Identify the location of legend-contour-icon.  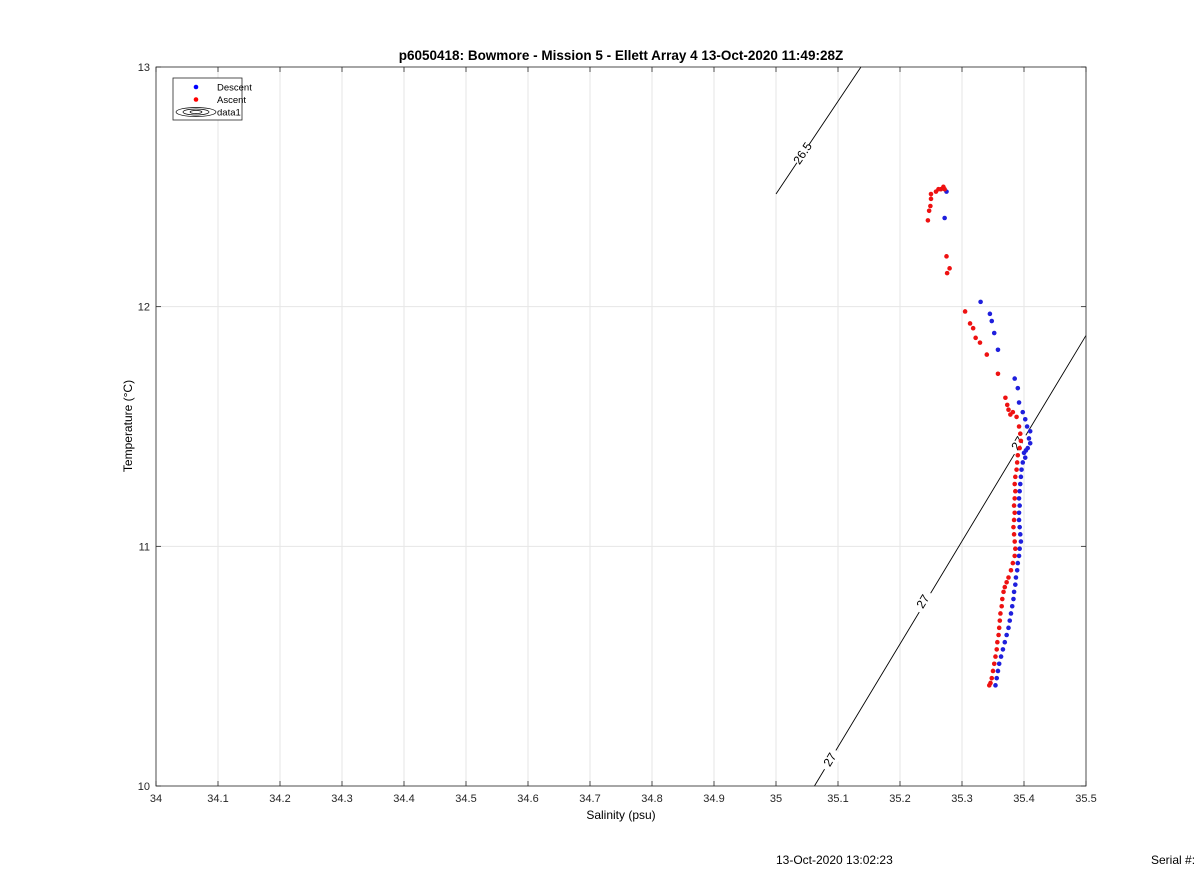
(196, 112).